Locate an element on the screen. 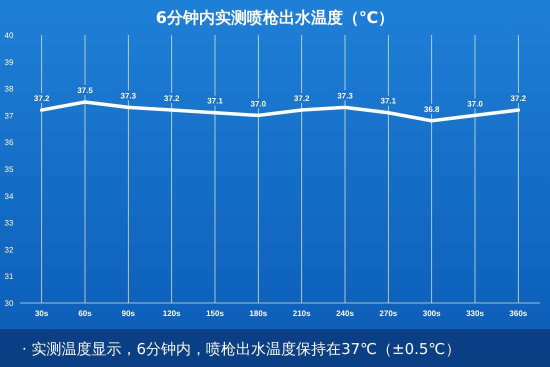 This screenshot has width=550, height=367. x-tick-label: 270s is located at coordinates (388, 313).